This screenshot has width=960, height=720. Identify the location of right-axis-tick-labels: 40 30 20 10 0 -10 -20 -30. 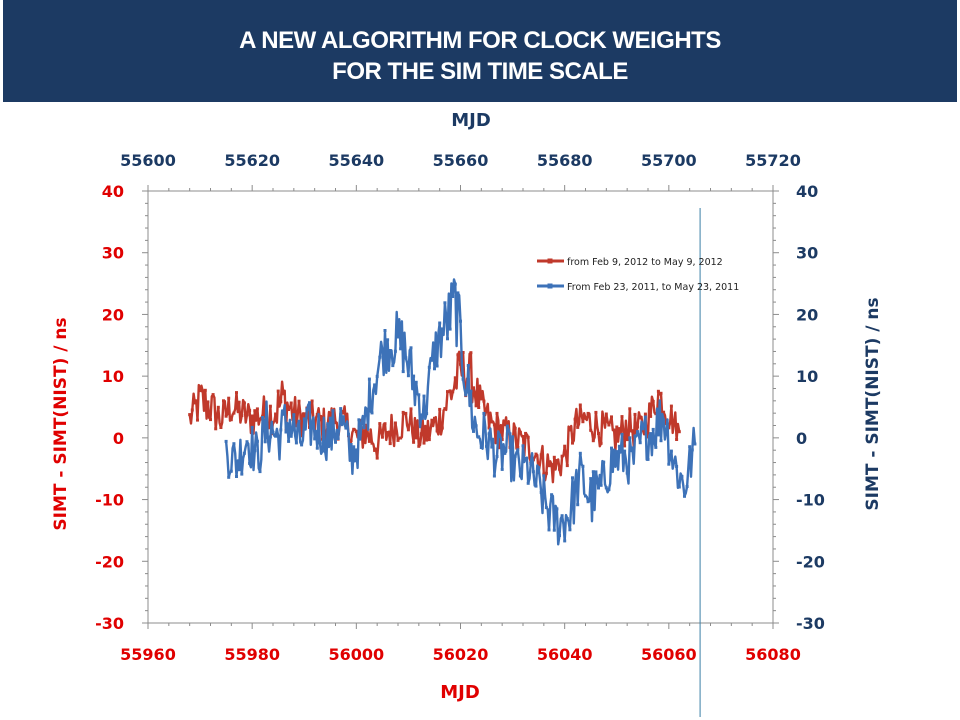
(810, 407).